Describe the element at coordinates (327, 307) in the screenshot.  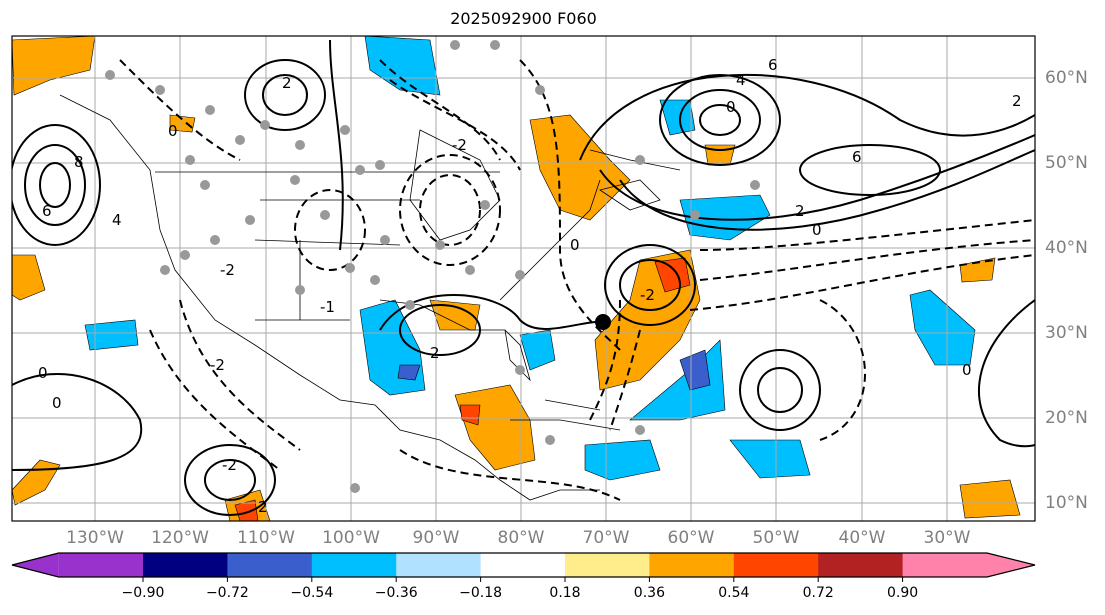
I see `svg-text: -1` at that location.